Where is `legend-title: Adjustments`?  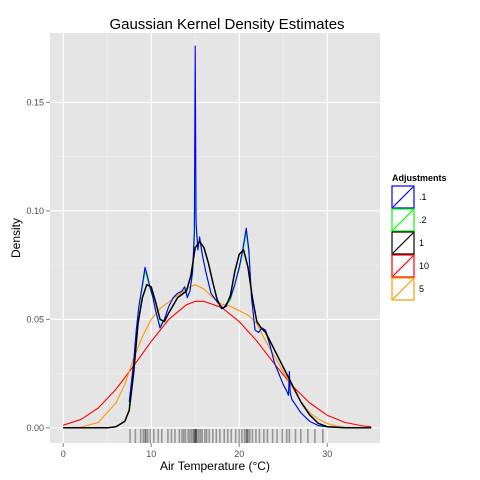
legend-title: Adjustments is located at coordinates (419, 178).